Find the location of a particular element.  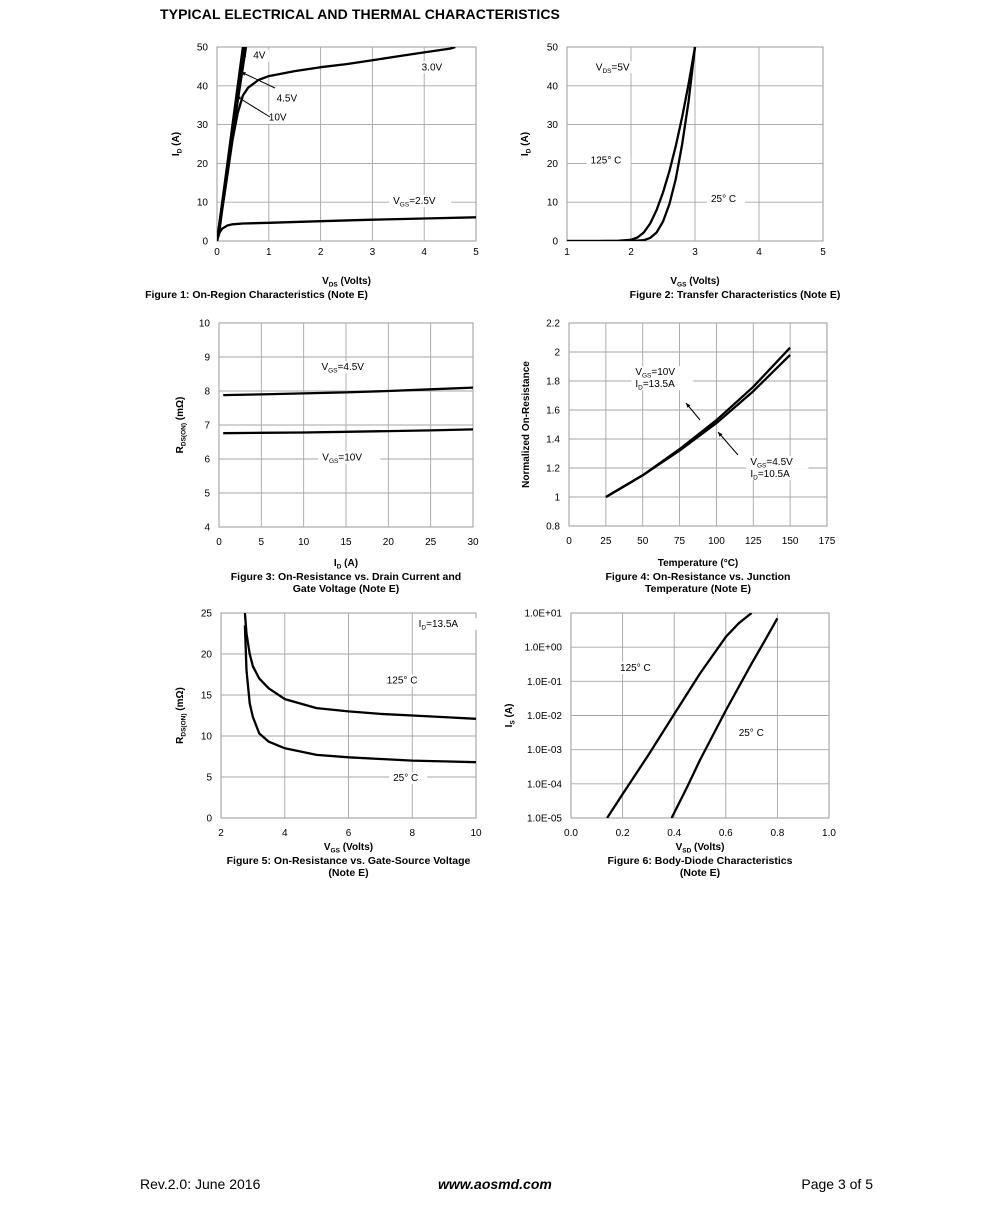

y-tick-label: 1.6 is located at coordinates (553, 411).